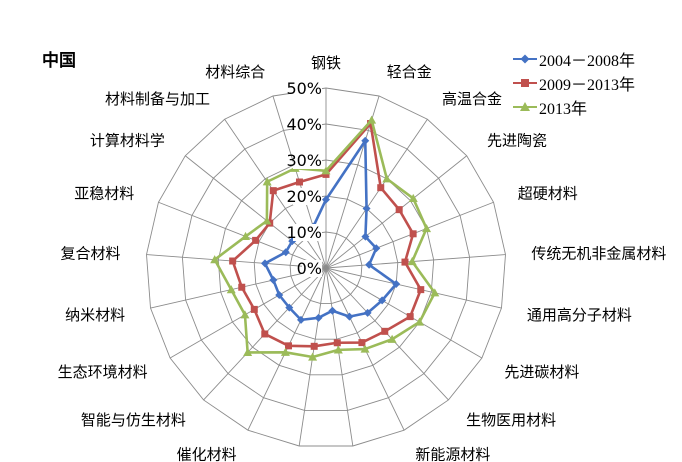  I want to click on legend-item-series-2: 2009－2013年, so click(574, 83).